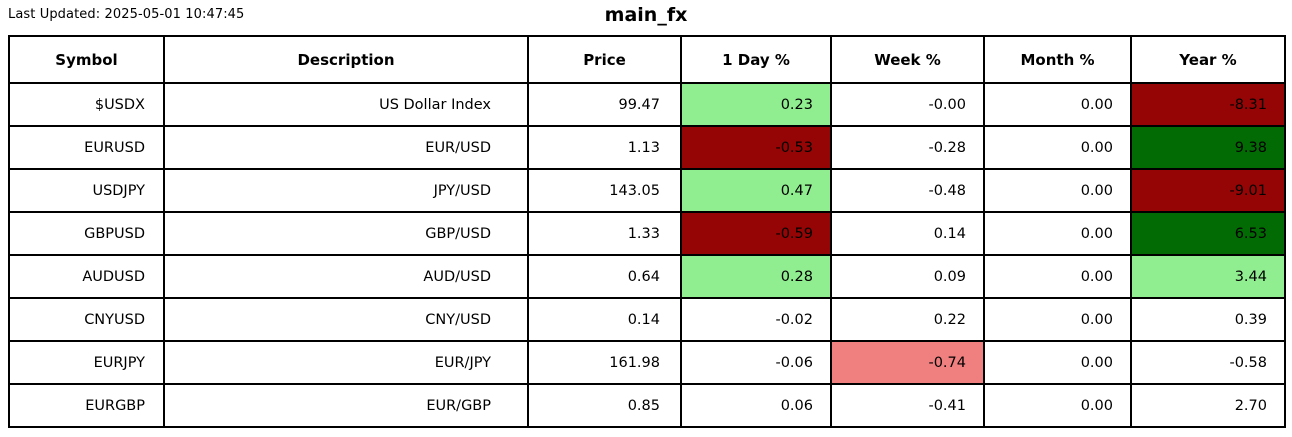 This screenshot has height=437, width=1292. Describe the element at coordinates (604, 405) in the screenshot. I see `cell-price: 0.85` at that location.